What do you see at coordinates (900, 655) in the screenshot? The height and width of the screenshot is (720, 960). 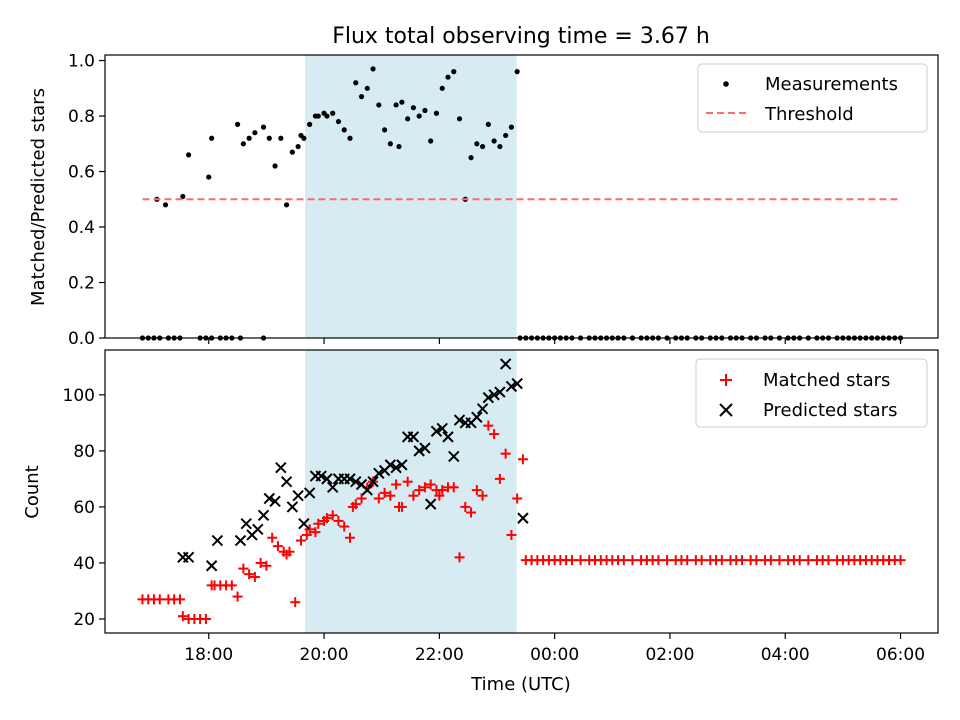 I see `bottom-x-tick-label: 06:00` at bounding box center [900, 655].